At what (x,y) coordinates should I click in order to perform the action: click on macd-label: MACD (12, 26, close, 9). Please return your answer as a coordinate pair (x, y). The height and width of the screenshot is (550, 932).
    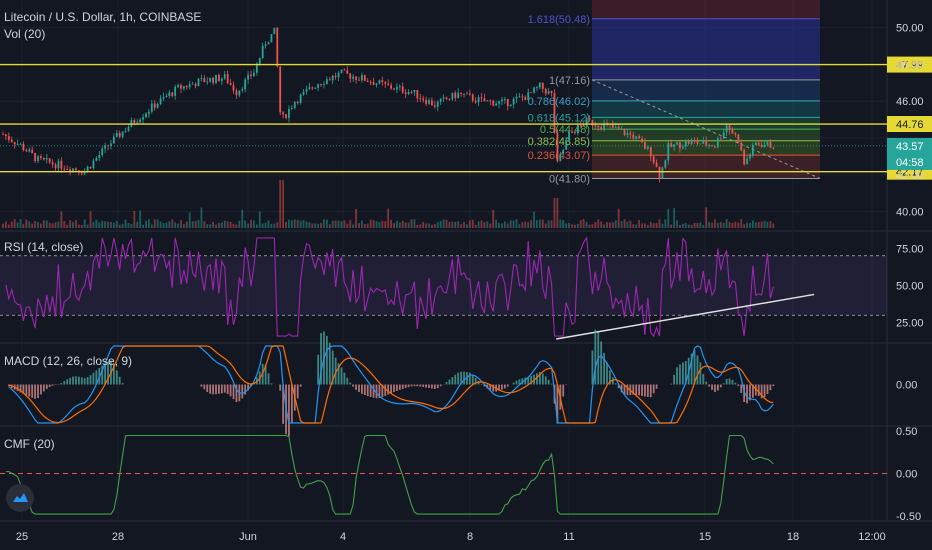
    Looking at the image, I should click on (68, 361).